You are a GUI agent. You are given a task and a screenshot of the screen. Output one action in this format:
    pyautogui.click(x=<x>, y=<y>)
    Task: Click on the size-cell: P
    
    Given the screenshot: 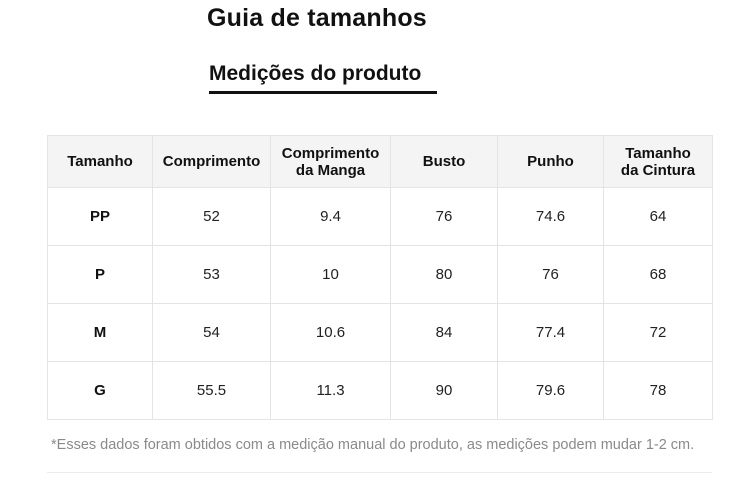 What is the action you would take?
    pyautogui.click(x=100, y=274)
    